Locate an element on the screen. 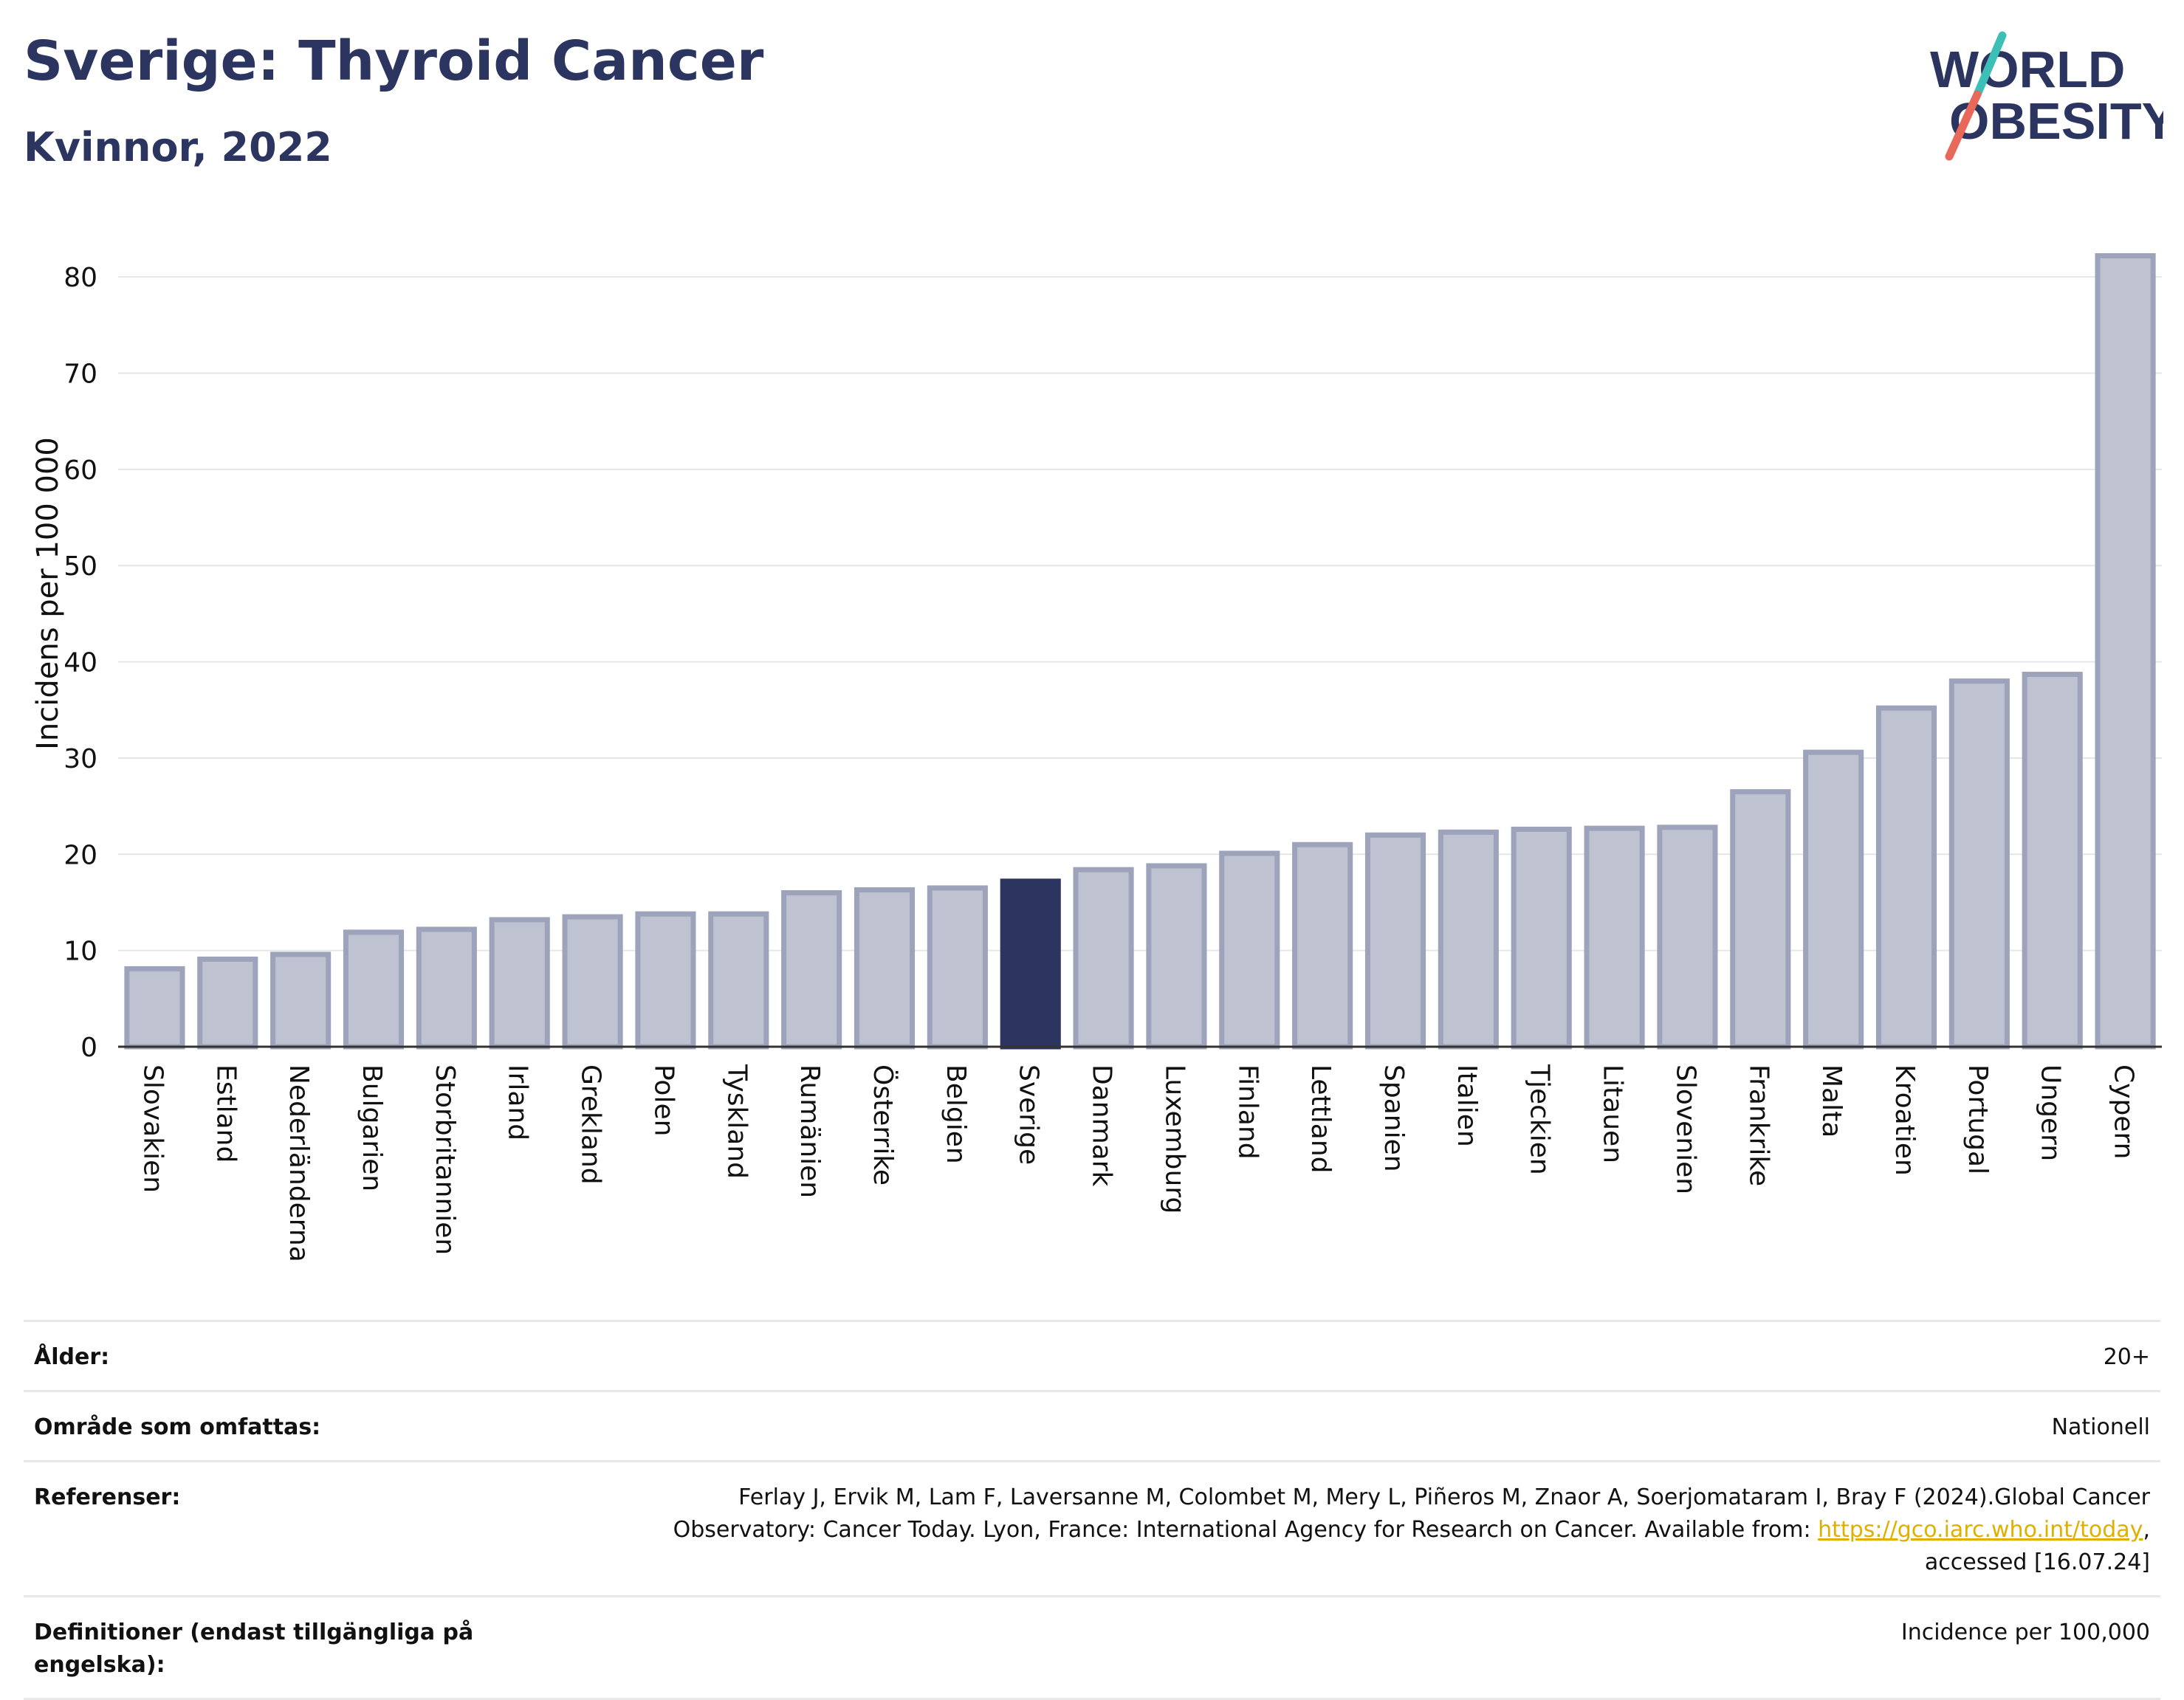 This screenshot has height=1700, width=2184. x-tick-label: Tyskland is located at coordinates (737, 1121).